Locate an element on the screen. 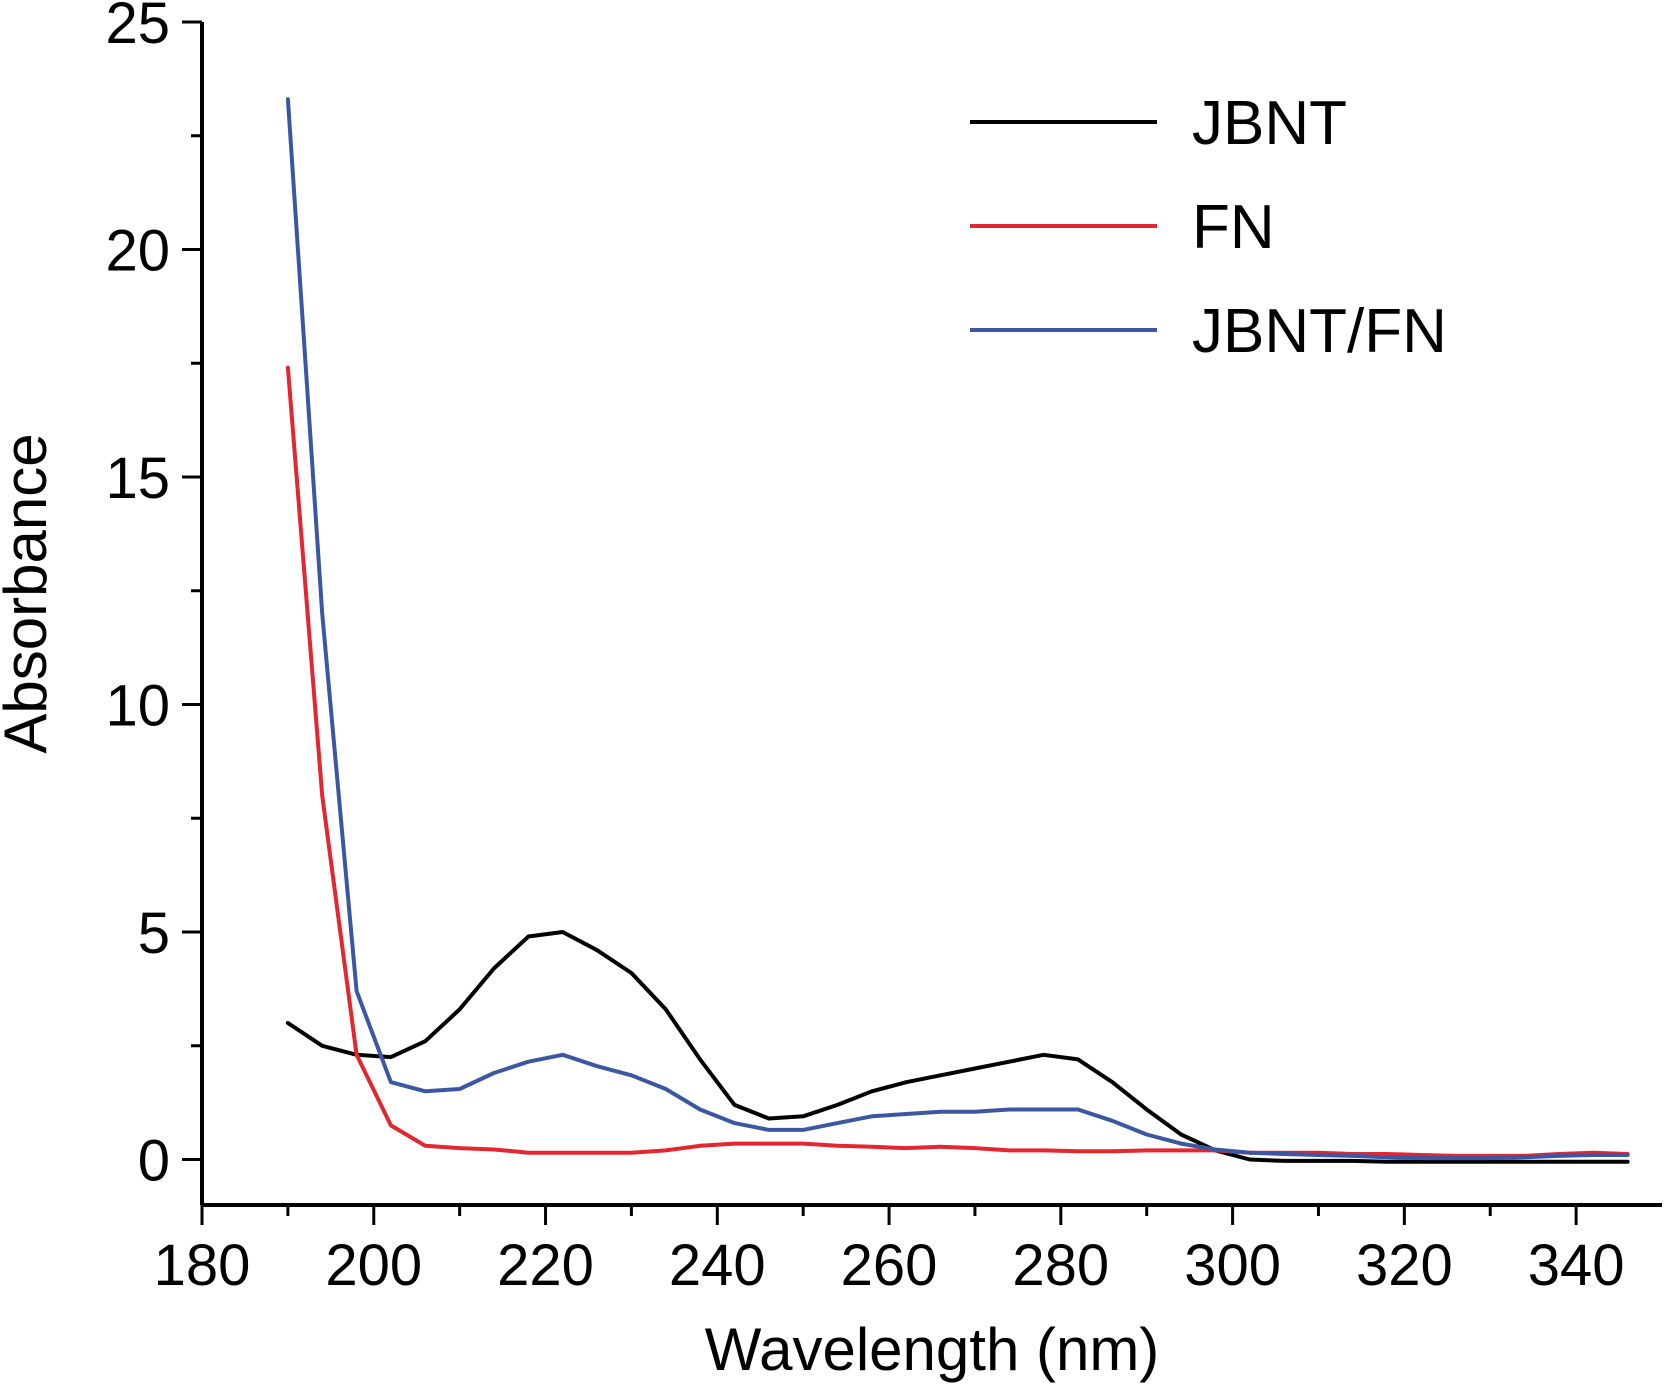  x-tick-label: 220 is located at coordinates (545, 1265).